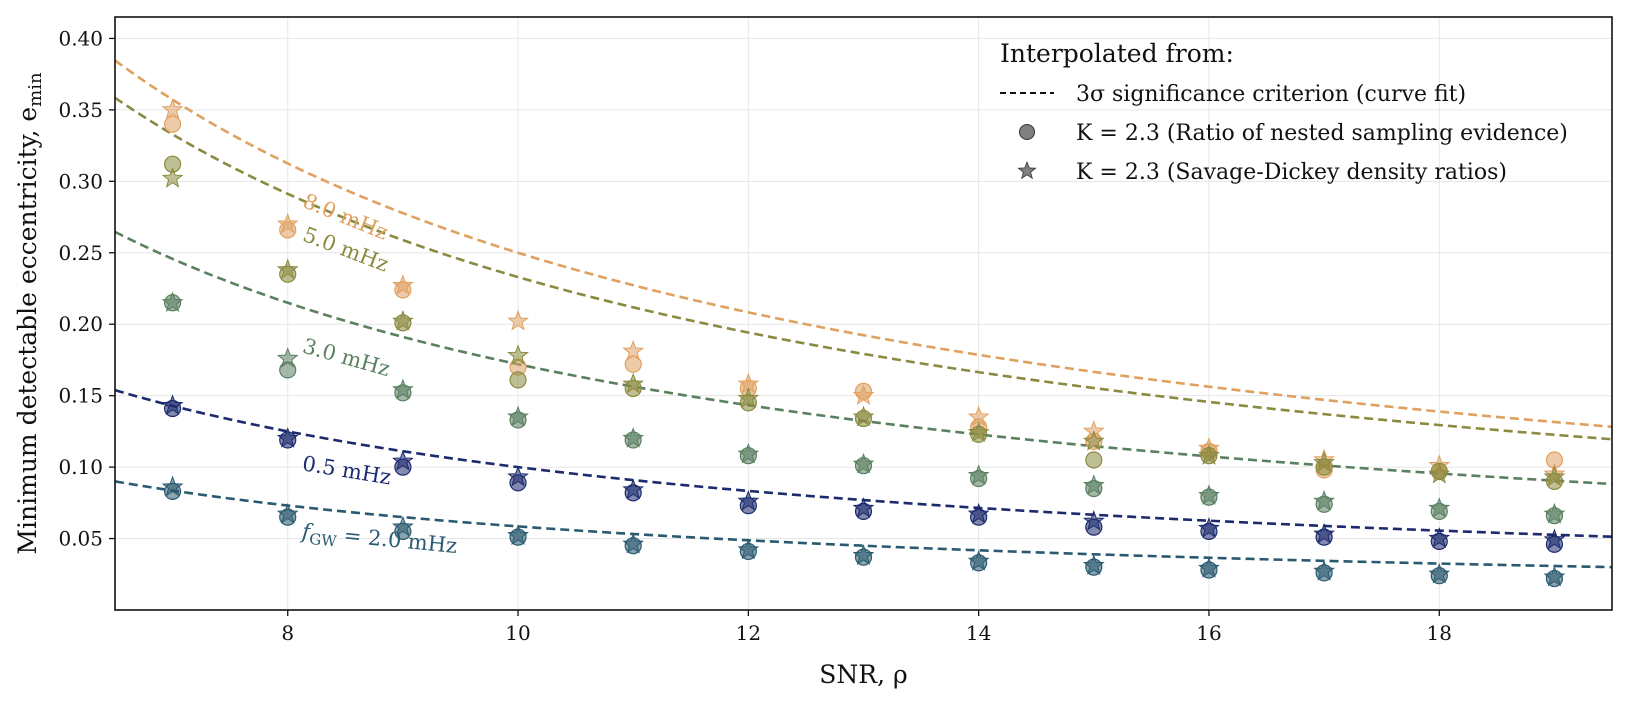 Image resolution: width=1628 pixels, height=703 pixels. I want to click on curve-label-fgw-2-0-mhz: fGW = 2.0 mHz, so click(378, 540).